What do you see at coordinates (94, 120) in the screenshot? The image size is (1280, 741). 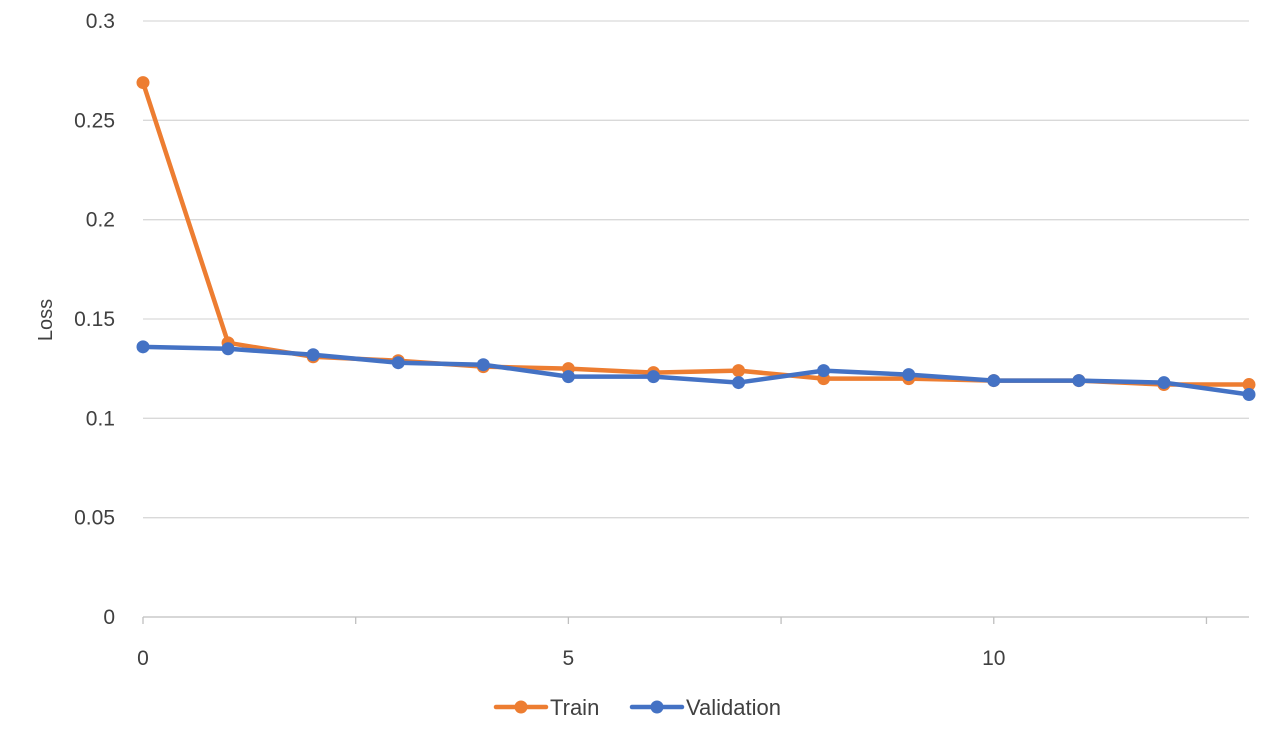 I see `y-tick-label: 0.25` at bounding box center [94, 120].